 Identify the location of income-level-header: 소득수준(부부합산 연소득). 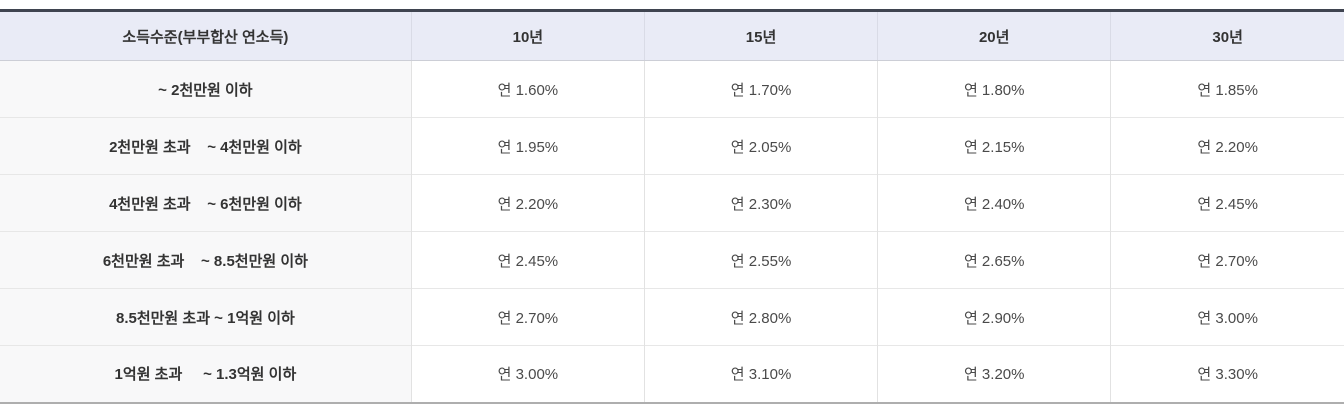
(206, 35).